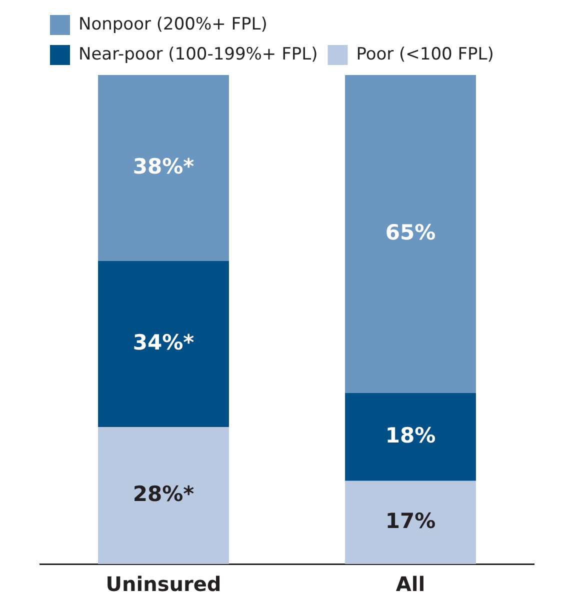 This screenshot has width=574, height=613. I want to click on data-label: 18%, so click(410, 435).